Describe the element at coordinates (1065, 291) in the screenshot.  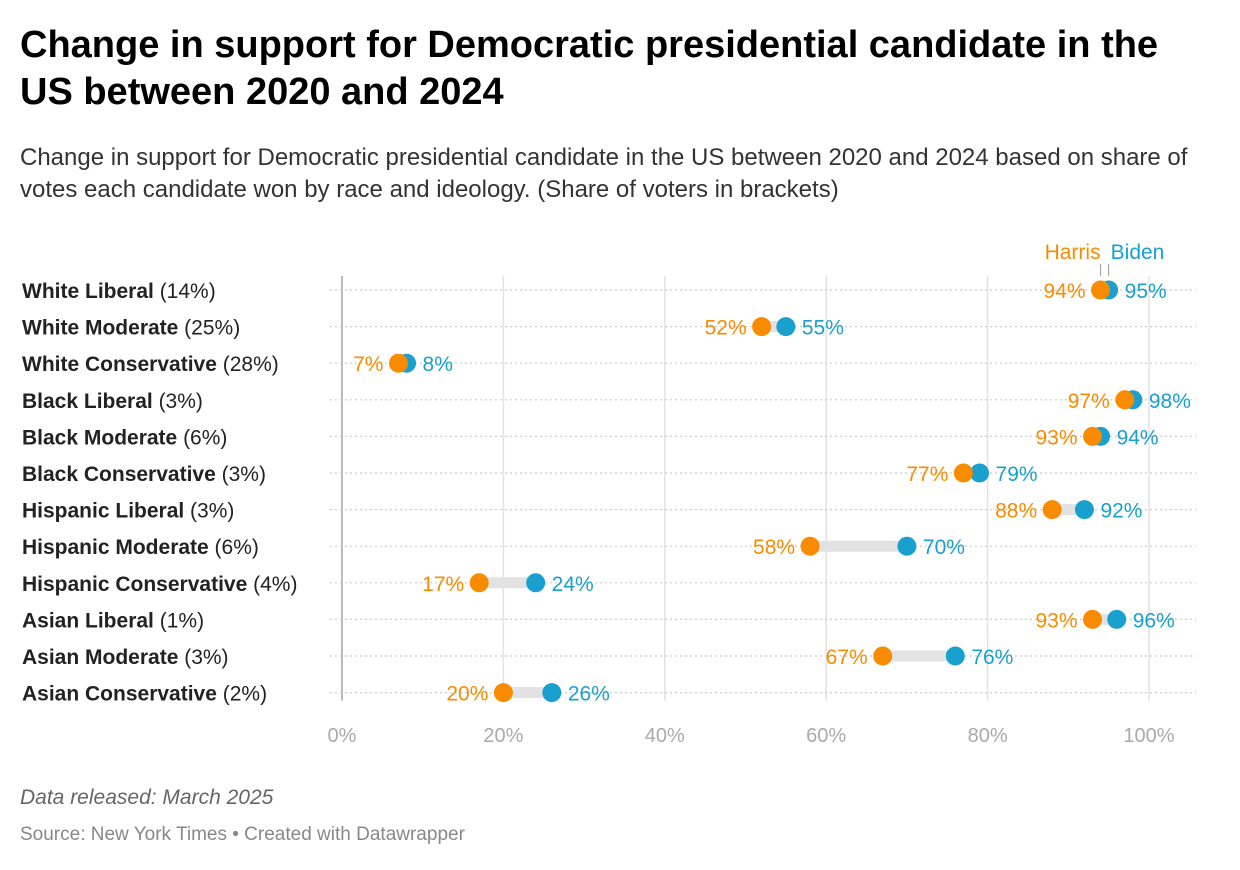
I see `harris-value-label: 94%` at that location.